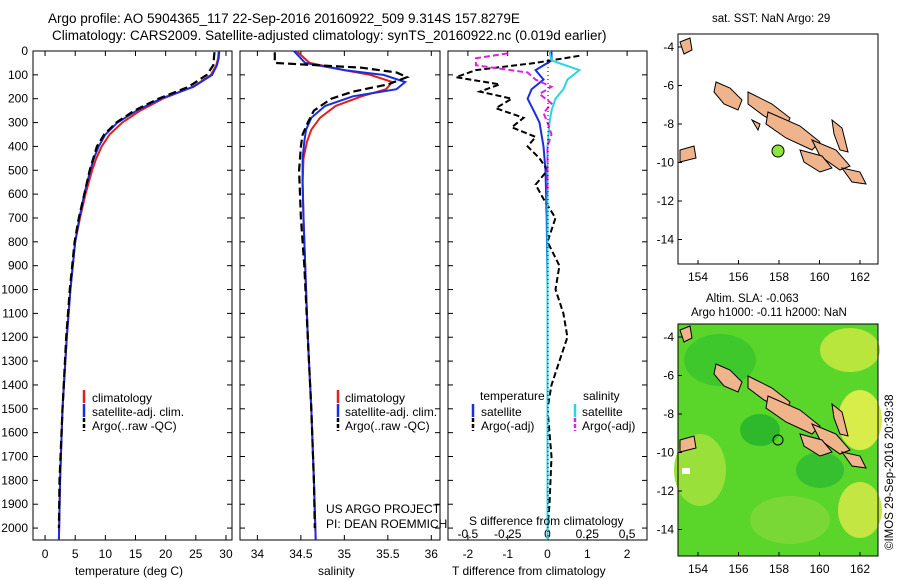 The width and height of the screenshot is (900, 580). What do you see at coordinates (529, 571) in the screenshot?
I see `t-difference-axis-label: T difference from climatology` at bounding box center [529, 571].